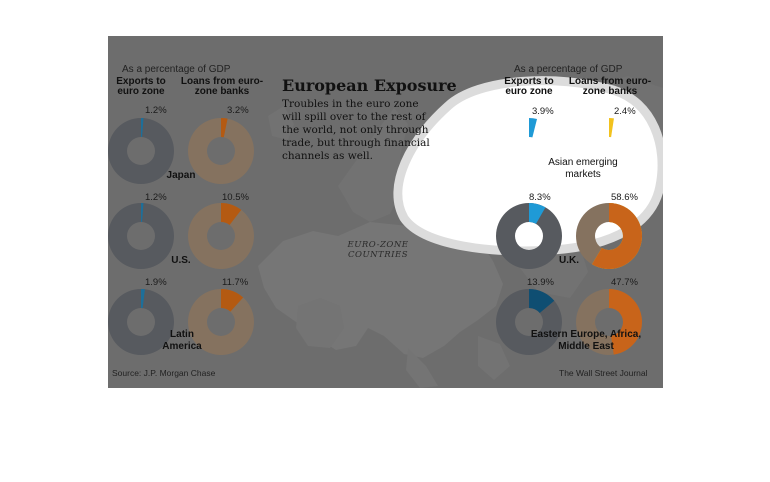  Describe the element at coordinates (583, 168) in the screenshot. I see `region-asian-emerging-markets: Asian emerging markets` at that location.